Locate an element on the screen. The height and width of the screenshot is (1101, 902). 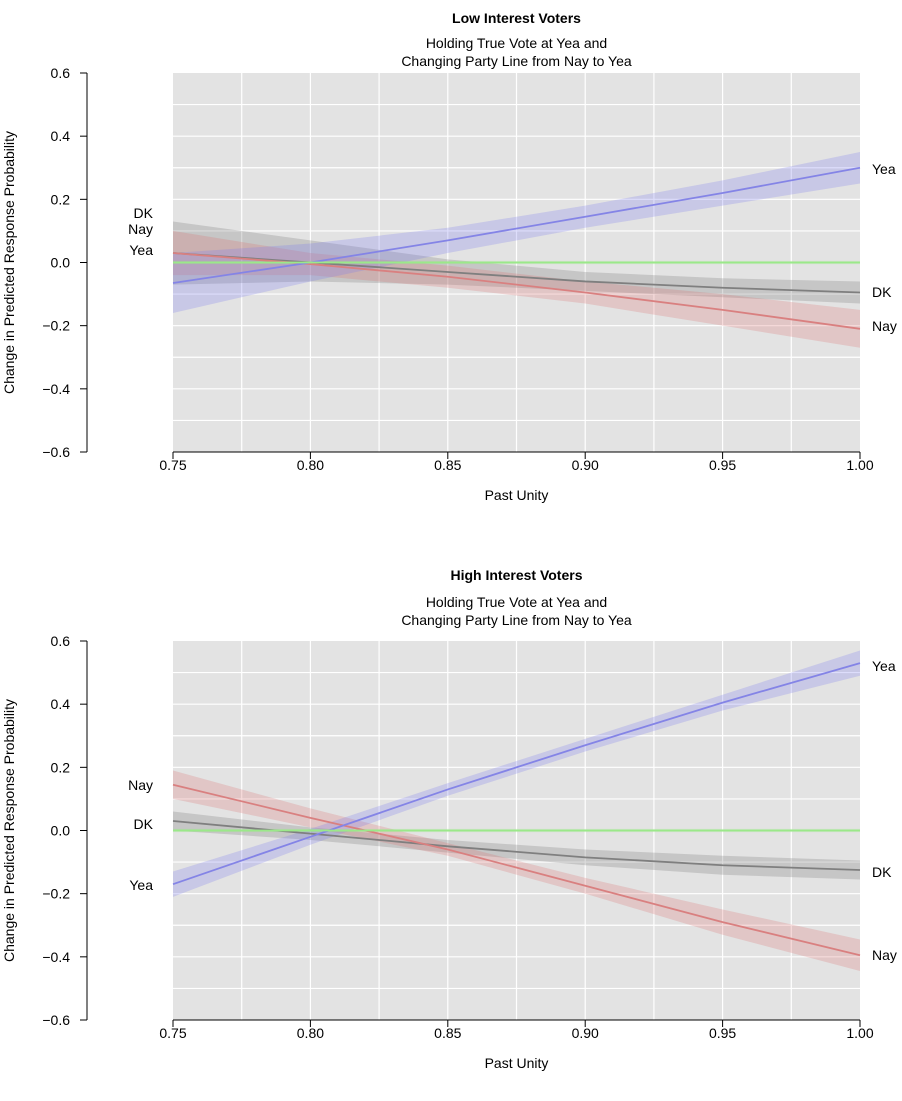
series-group is located at coordinates (516, 249).